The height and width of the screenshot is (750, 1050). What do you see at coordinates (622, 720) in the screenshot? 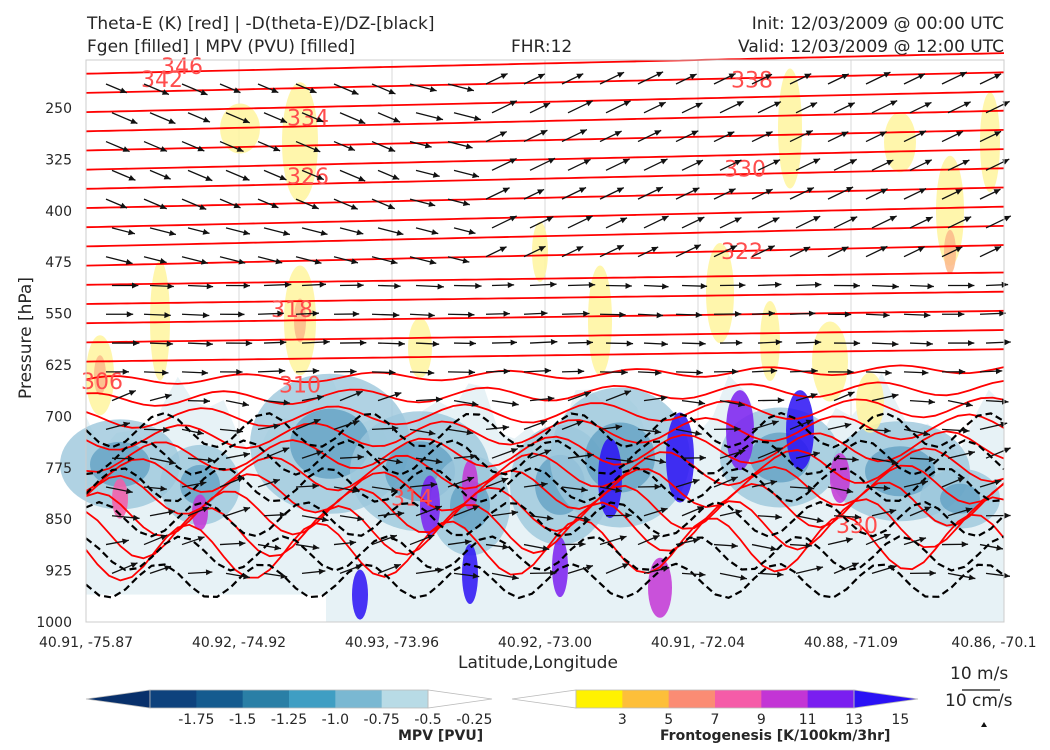
I see `fgen-tick-label: 3` at bounding box center [622, 720].